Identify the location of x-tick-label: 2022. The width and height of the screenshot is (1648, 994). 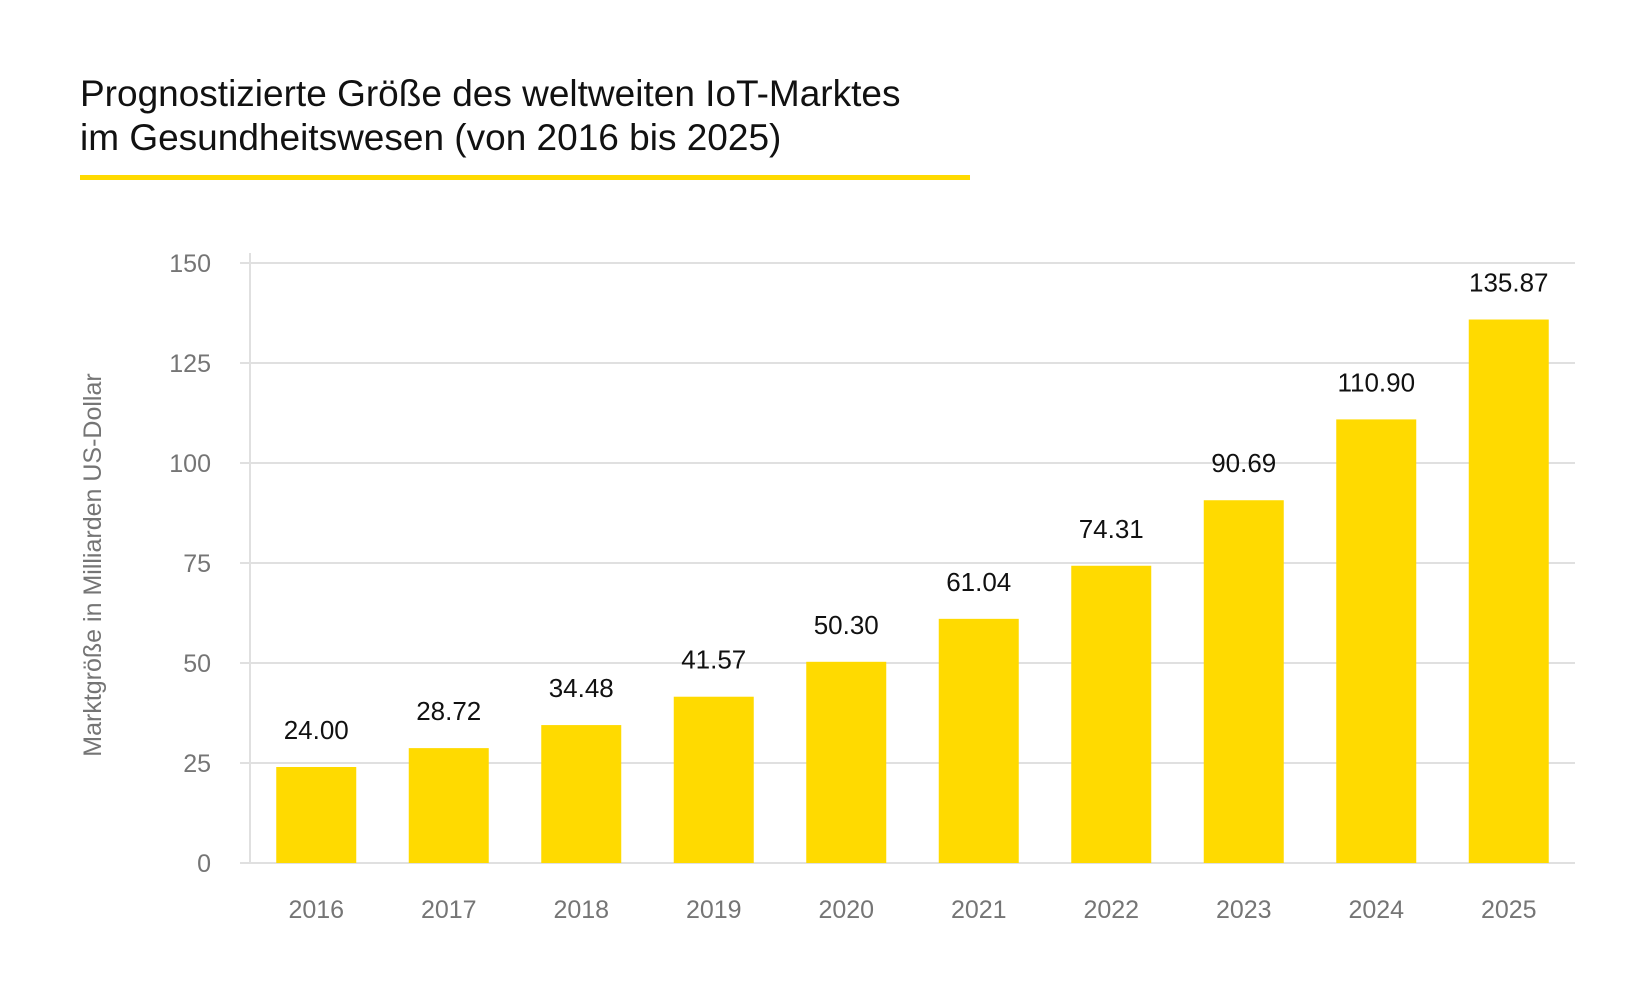
(1111, 910).